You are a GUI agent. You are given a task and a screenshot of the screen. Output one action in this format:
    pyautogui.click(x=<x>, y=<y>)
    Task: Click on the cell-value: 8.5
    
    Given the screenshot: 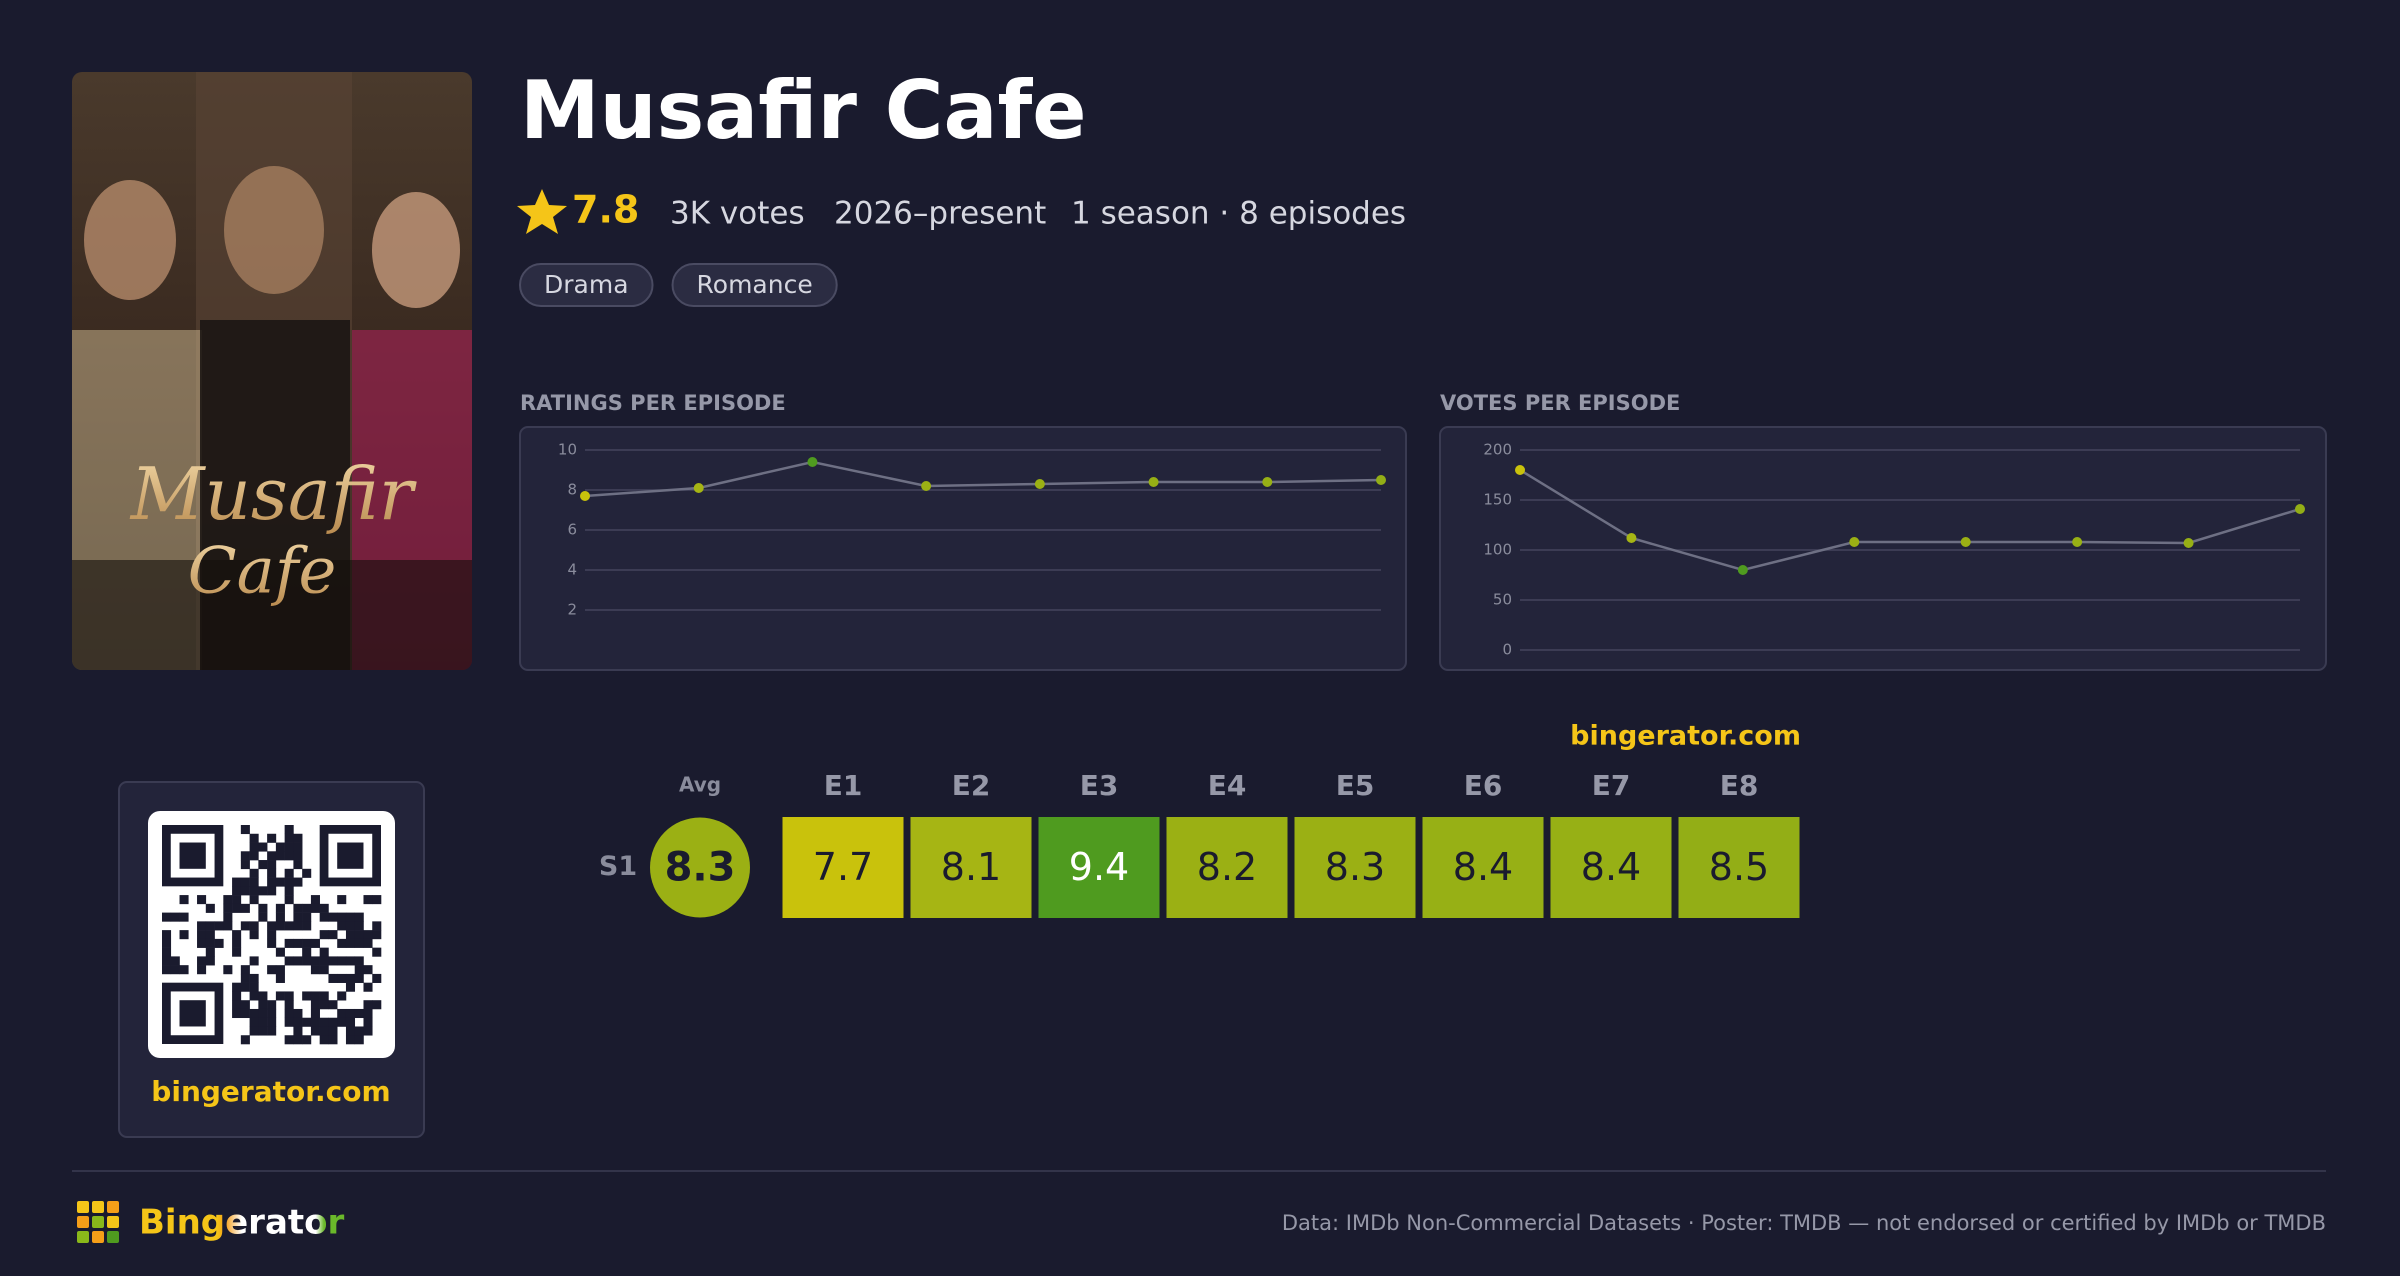 What is the action you would take?
    pyautogui.click(x=1739, y=867)
    